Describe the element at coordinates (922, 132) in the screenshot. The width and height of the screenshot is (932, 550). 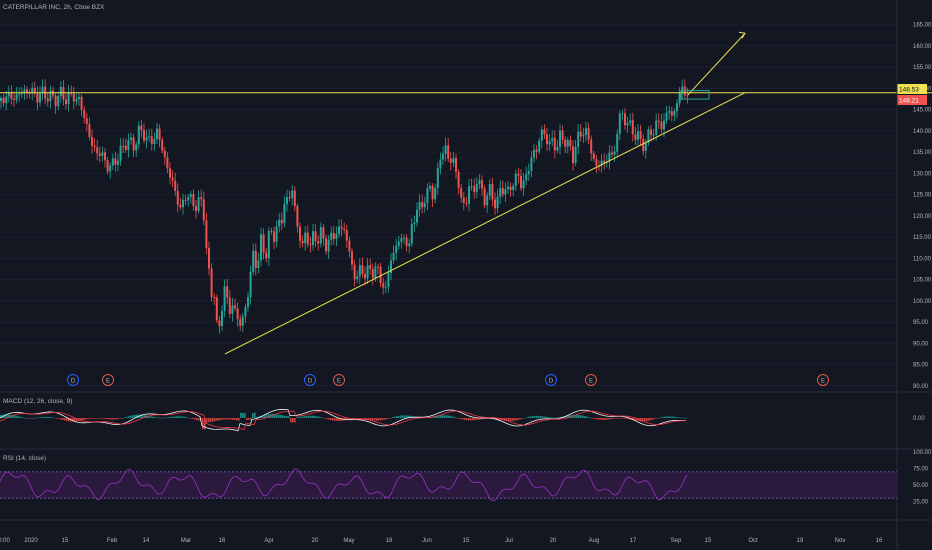
I see `y-tick-label: 140.00` at that location.